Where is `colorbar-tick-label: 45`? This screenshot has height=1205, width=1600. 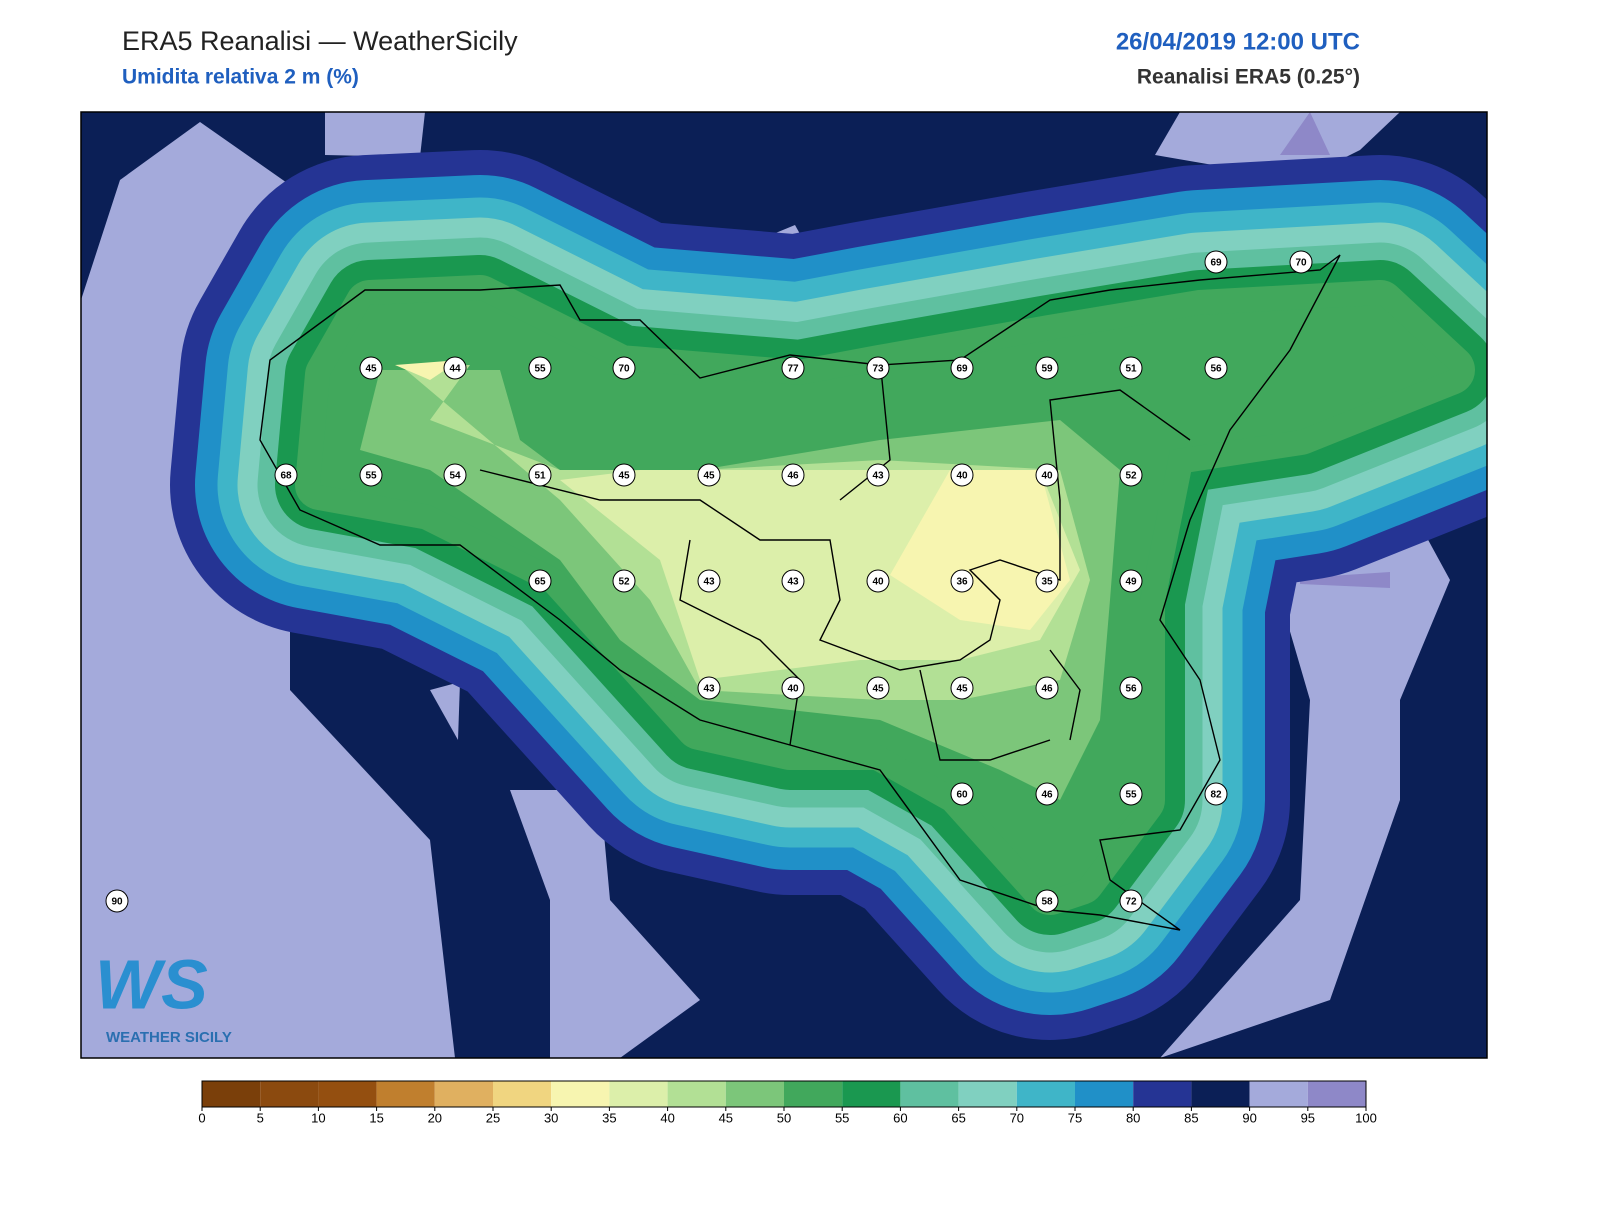
colorbar-tick-label: 45 is located at coordinates (726, 1117).